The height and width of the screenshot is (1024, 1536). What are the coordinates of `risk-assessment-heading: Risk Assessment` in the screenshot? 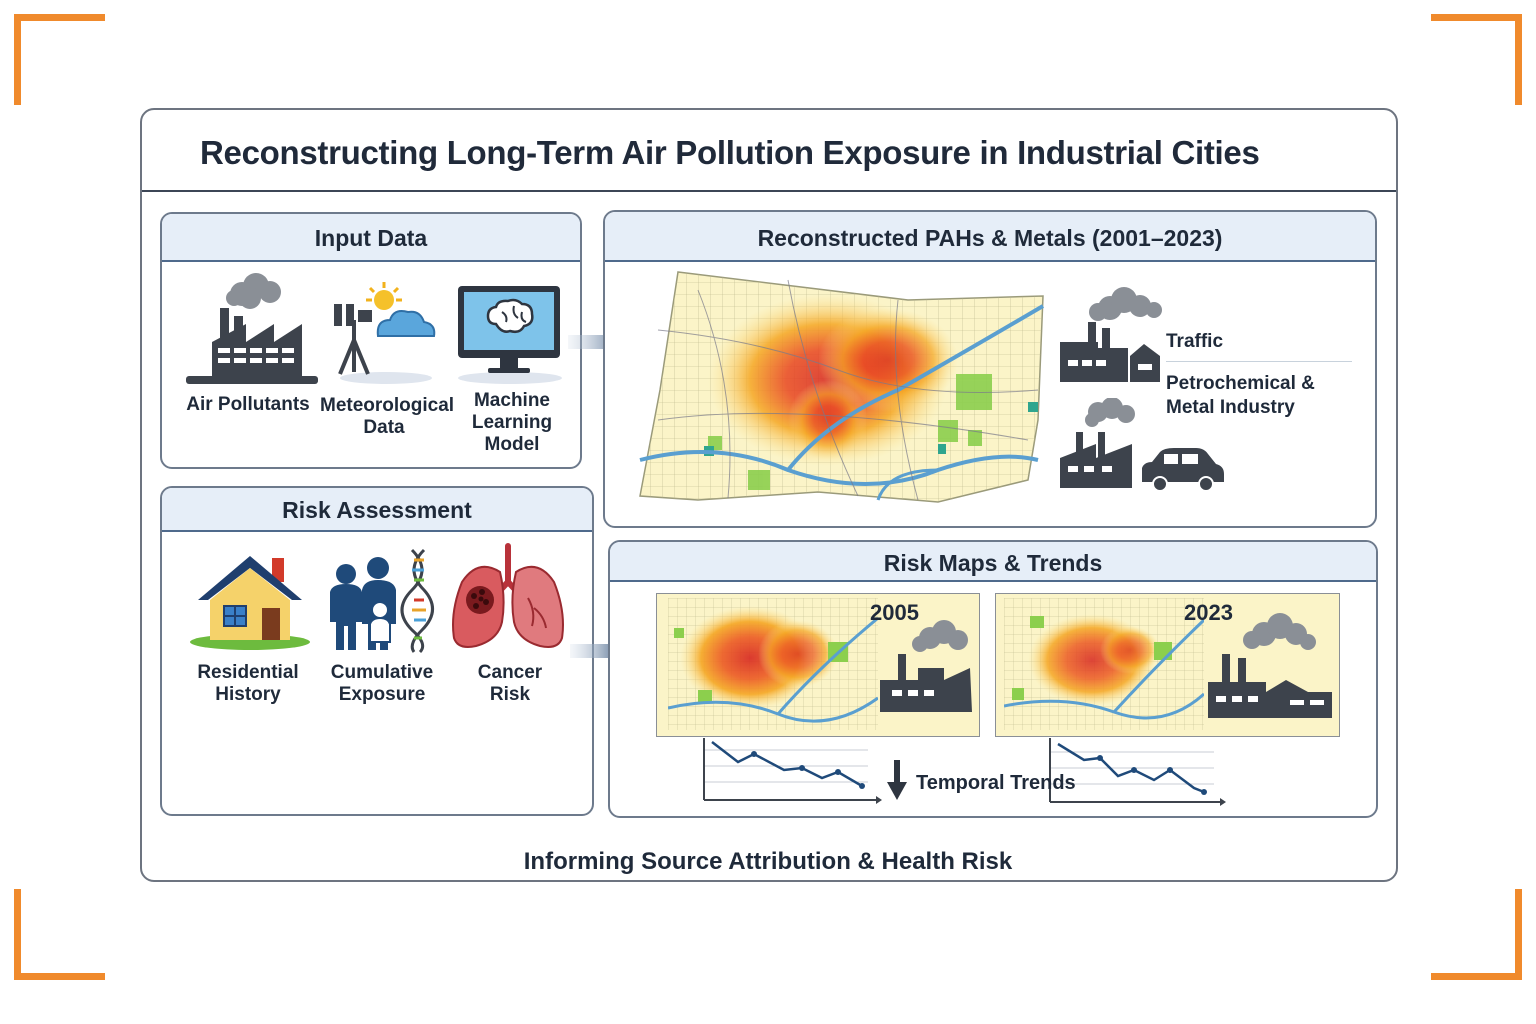 It's located at (377, 510).